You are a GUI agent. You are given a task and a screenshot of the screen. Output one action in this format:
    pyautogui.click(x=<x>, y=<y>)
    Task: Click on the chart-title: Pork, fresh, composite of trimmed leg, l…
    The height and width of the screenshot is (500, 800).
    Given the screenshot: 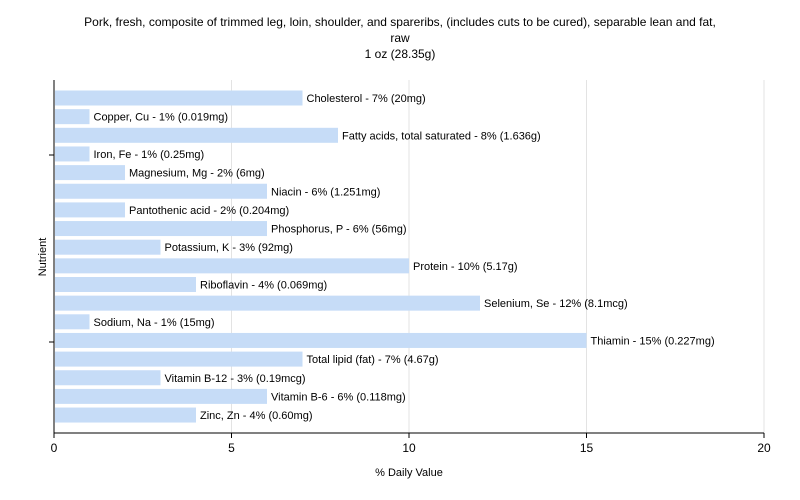 What is the action you would take?
    pyautogui.click(x=400, y=38)
    